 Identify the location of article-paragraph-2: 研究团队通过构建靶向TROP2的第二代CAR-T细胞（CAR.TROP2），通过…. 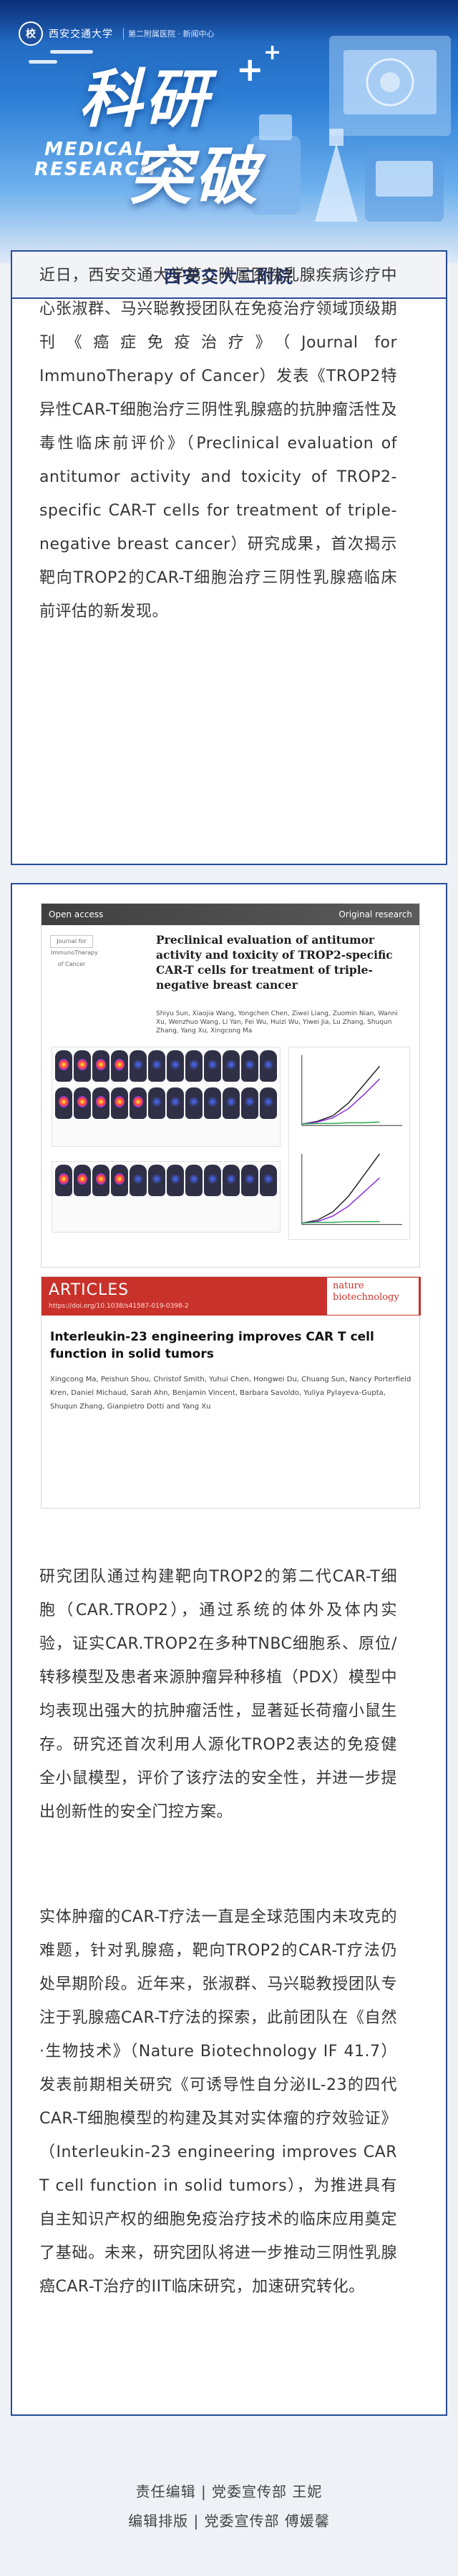
(218, 1694).